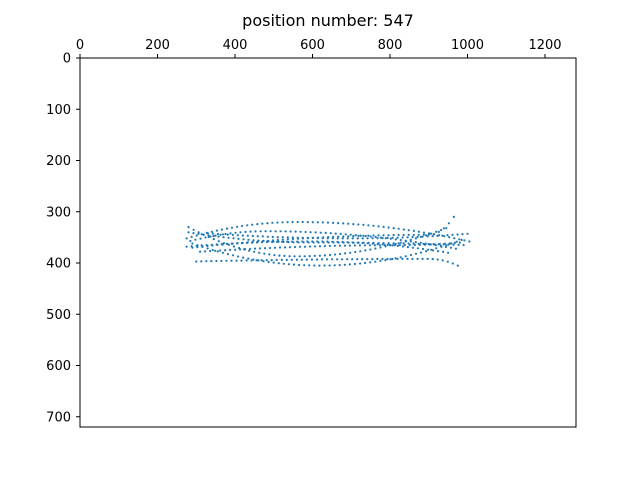 This screenshot has height=480, width=640. I want to click on x-axis: 0 200 400 600 800 1000 1200, so click(319, 48).